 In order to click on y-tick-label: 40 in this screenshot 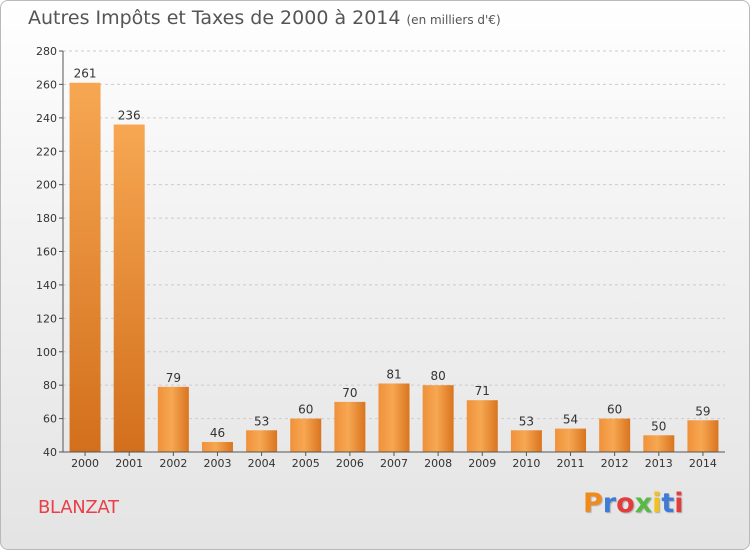, I will do `click(50, 452)`.